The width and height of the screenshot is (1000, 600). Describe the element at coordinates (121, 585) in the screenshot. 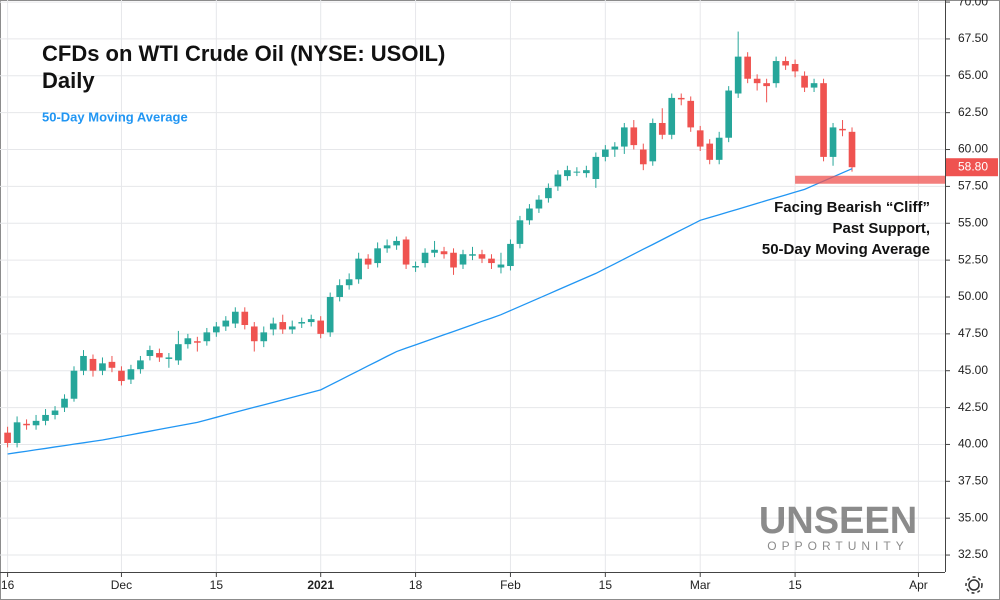

I see `x-tick-label: Dec` at that location.